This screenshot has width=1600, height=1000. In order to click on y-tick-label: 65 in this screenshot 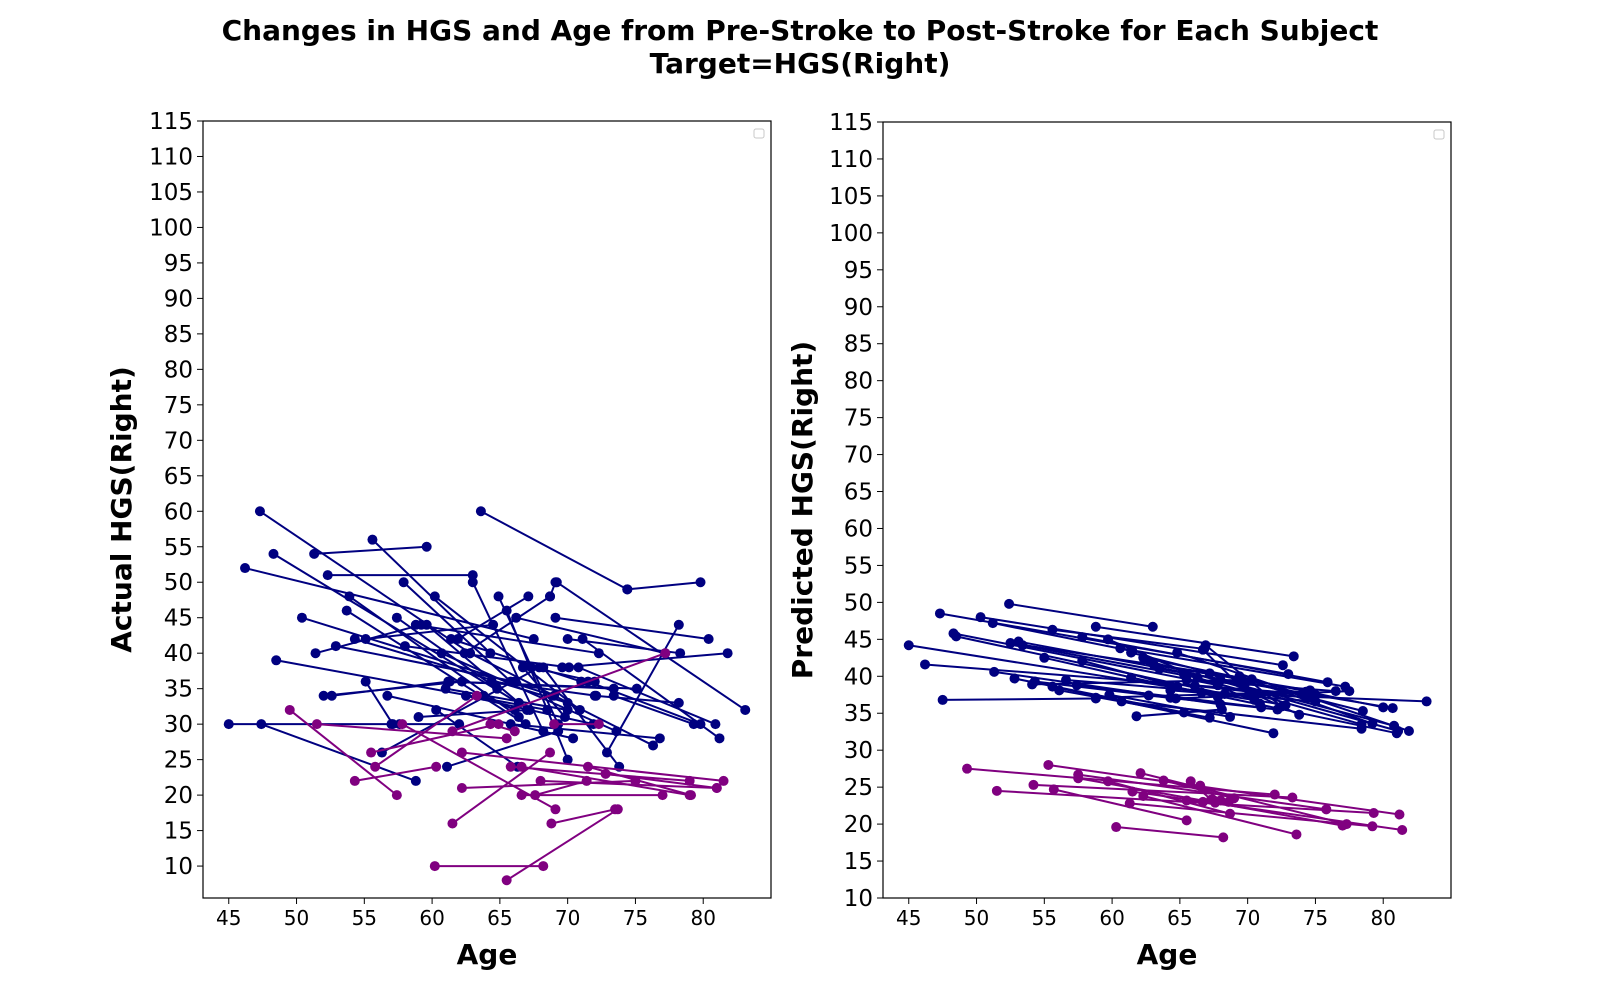, I will do `click(178, 477)`.